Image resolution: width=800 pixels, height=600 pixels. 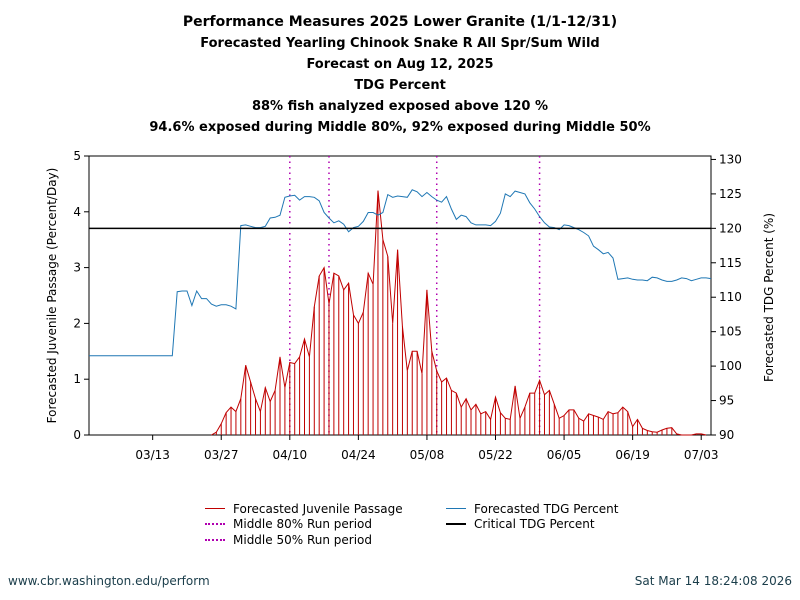 What do you see at coordinates (701, 455) in the screenshot?
I see `x-tick-label: 07/03` at bounding box center [701, 455].